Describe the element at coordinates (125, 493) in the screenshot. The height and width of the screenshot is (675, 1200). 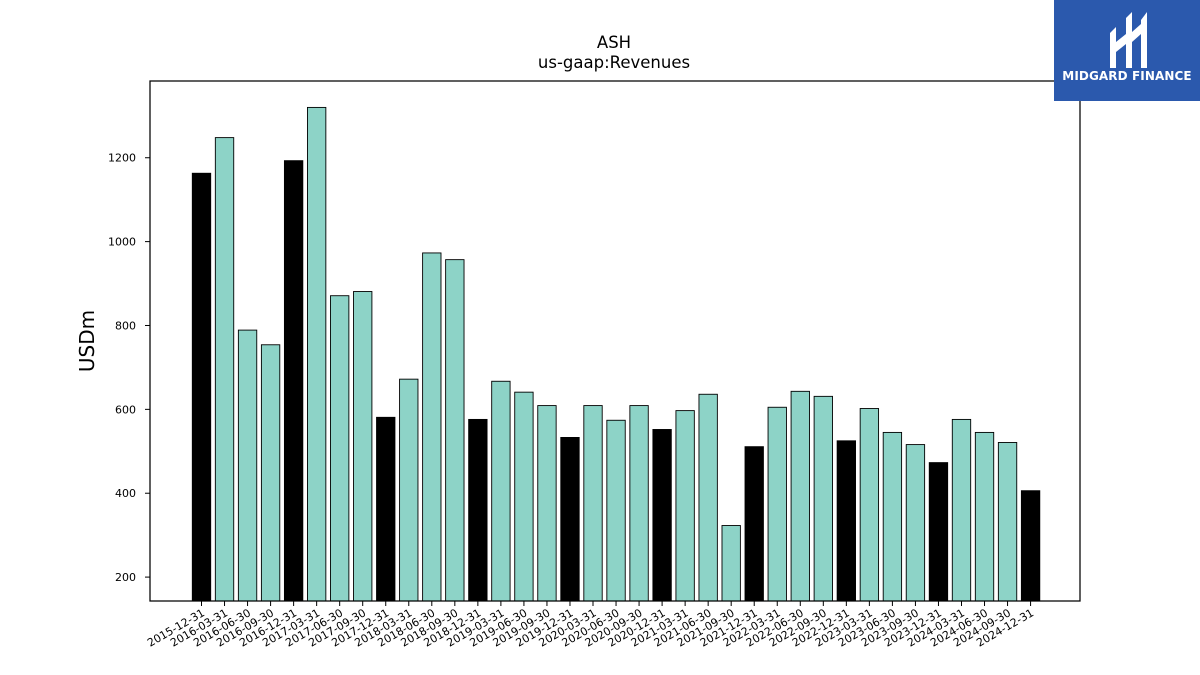
I see `y-tick-label: 400` at that location.